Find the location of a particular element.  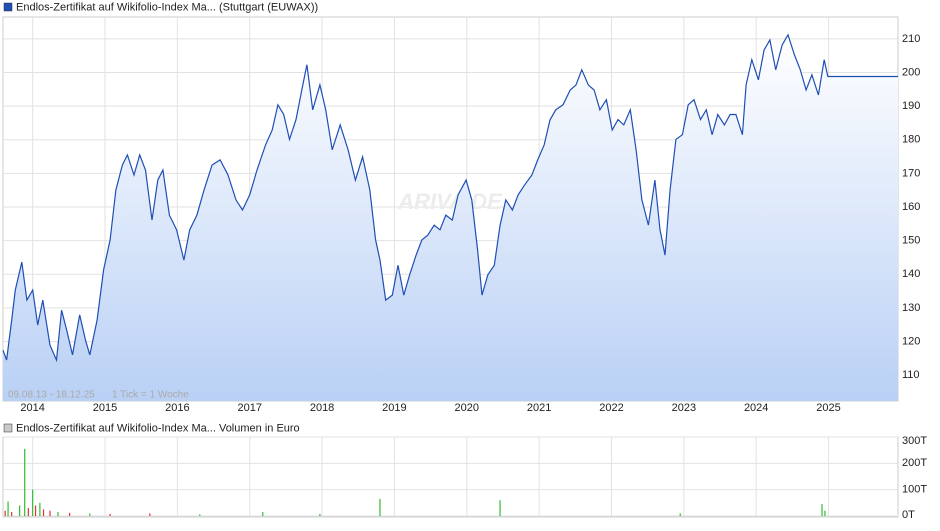

y-tick-label: 150 is located at coordinates (911, 241).